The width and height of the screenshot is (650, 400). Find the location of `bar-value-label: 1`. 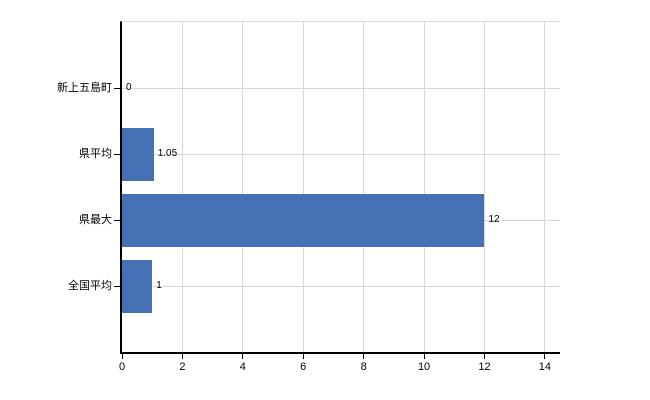

bar-value-label: 1 is located at coordinates (159, 285).